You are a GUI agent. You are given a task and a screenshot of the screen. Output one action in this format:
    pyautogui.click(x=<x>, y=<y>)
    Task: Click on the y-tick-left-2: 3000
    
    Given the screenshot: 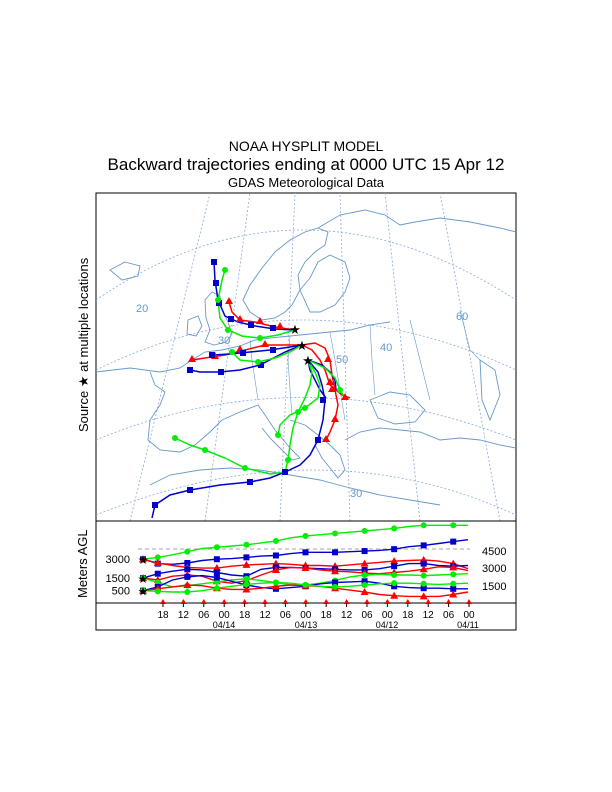 What is the action you would take?
    pyautogui.click(x=118, y=560)
    